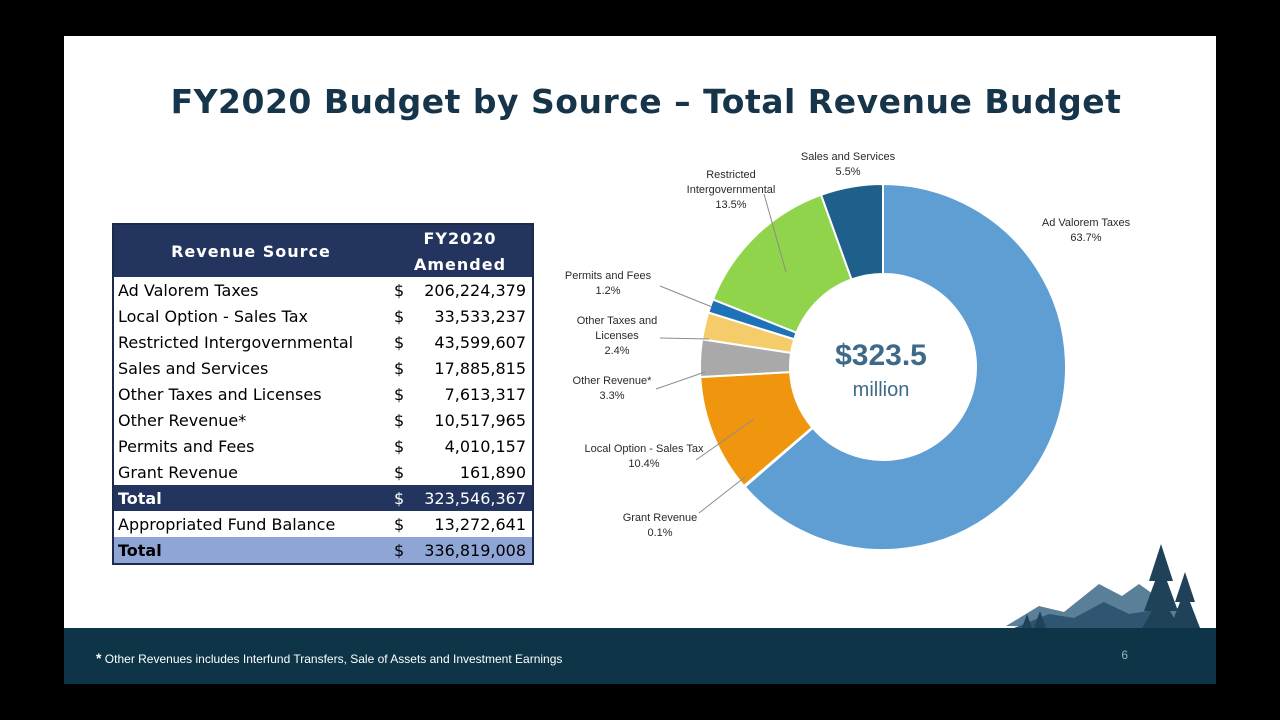  Describe the element at coordinates (613, 381) in the screenshot. I see `slice-name-label: Other Revenue*` at that location.